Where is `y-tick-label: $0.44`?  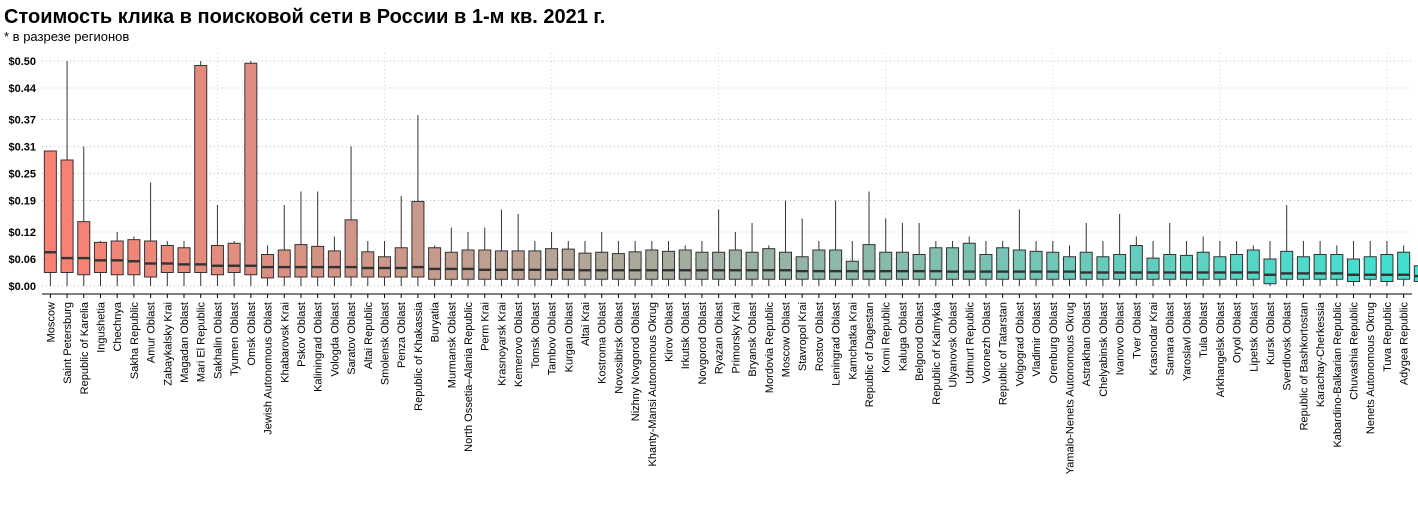
y-tick-label: $0.44 is located at coordinates (22, 89).